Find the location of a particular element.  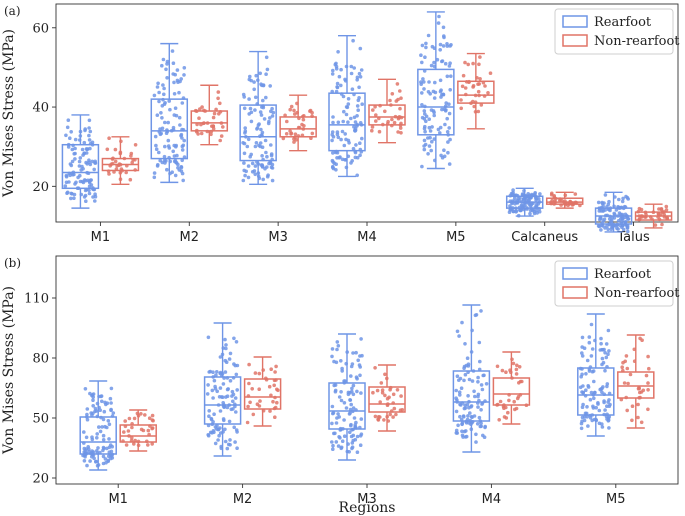

box-rearfoot-m1 is located at coordinates (80, 161).